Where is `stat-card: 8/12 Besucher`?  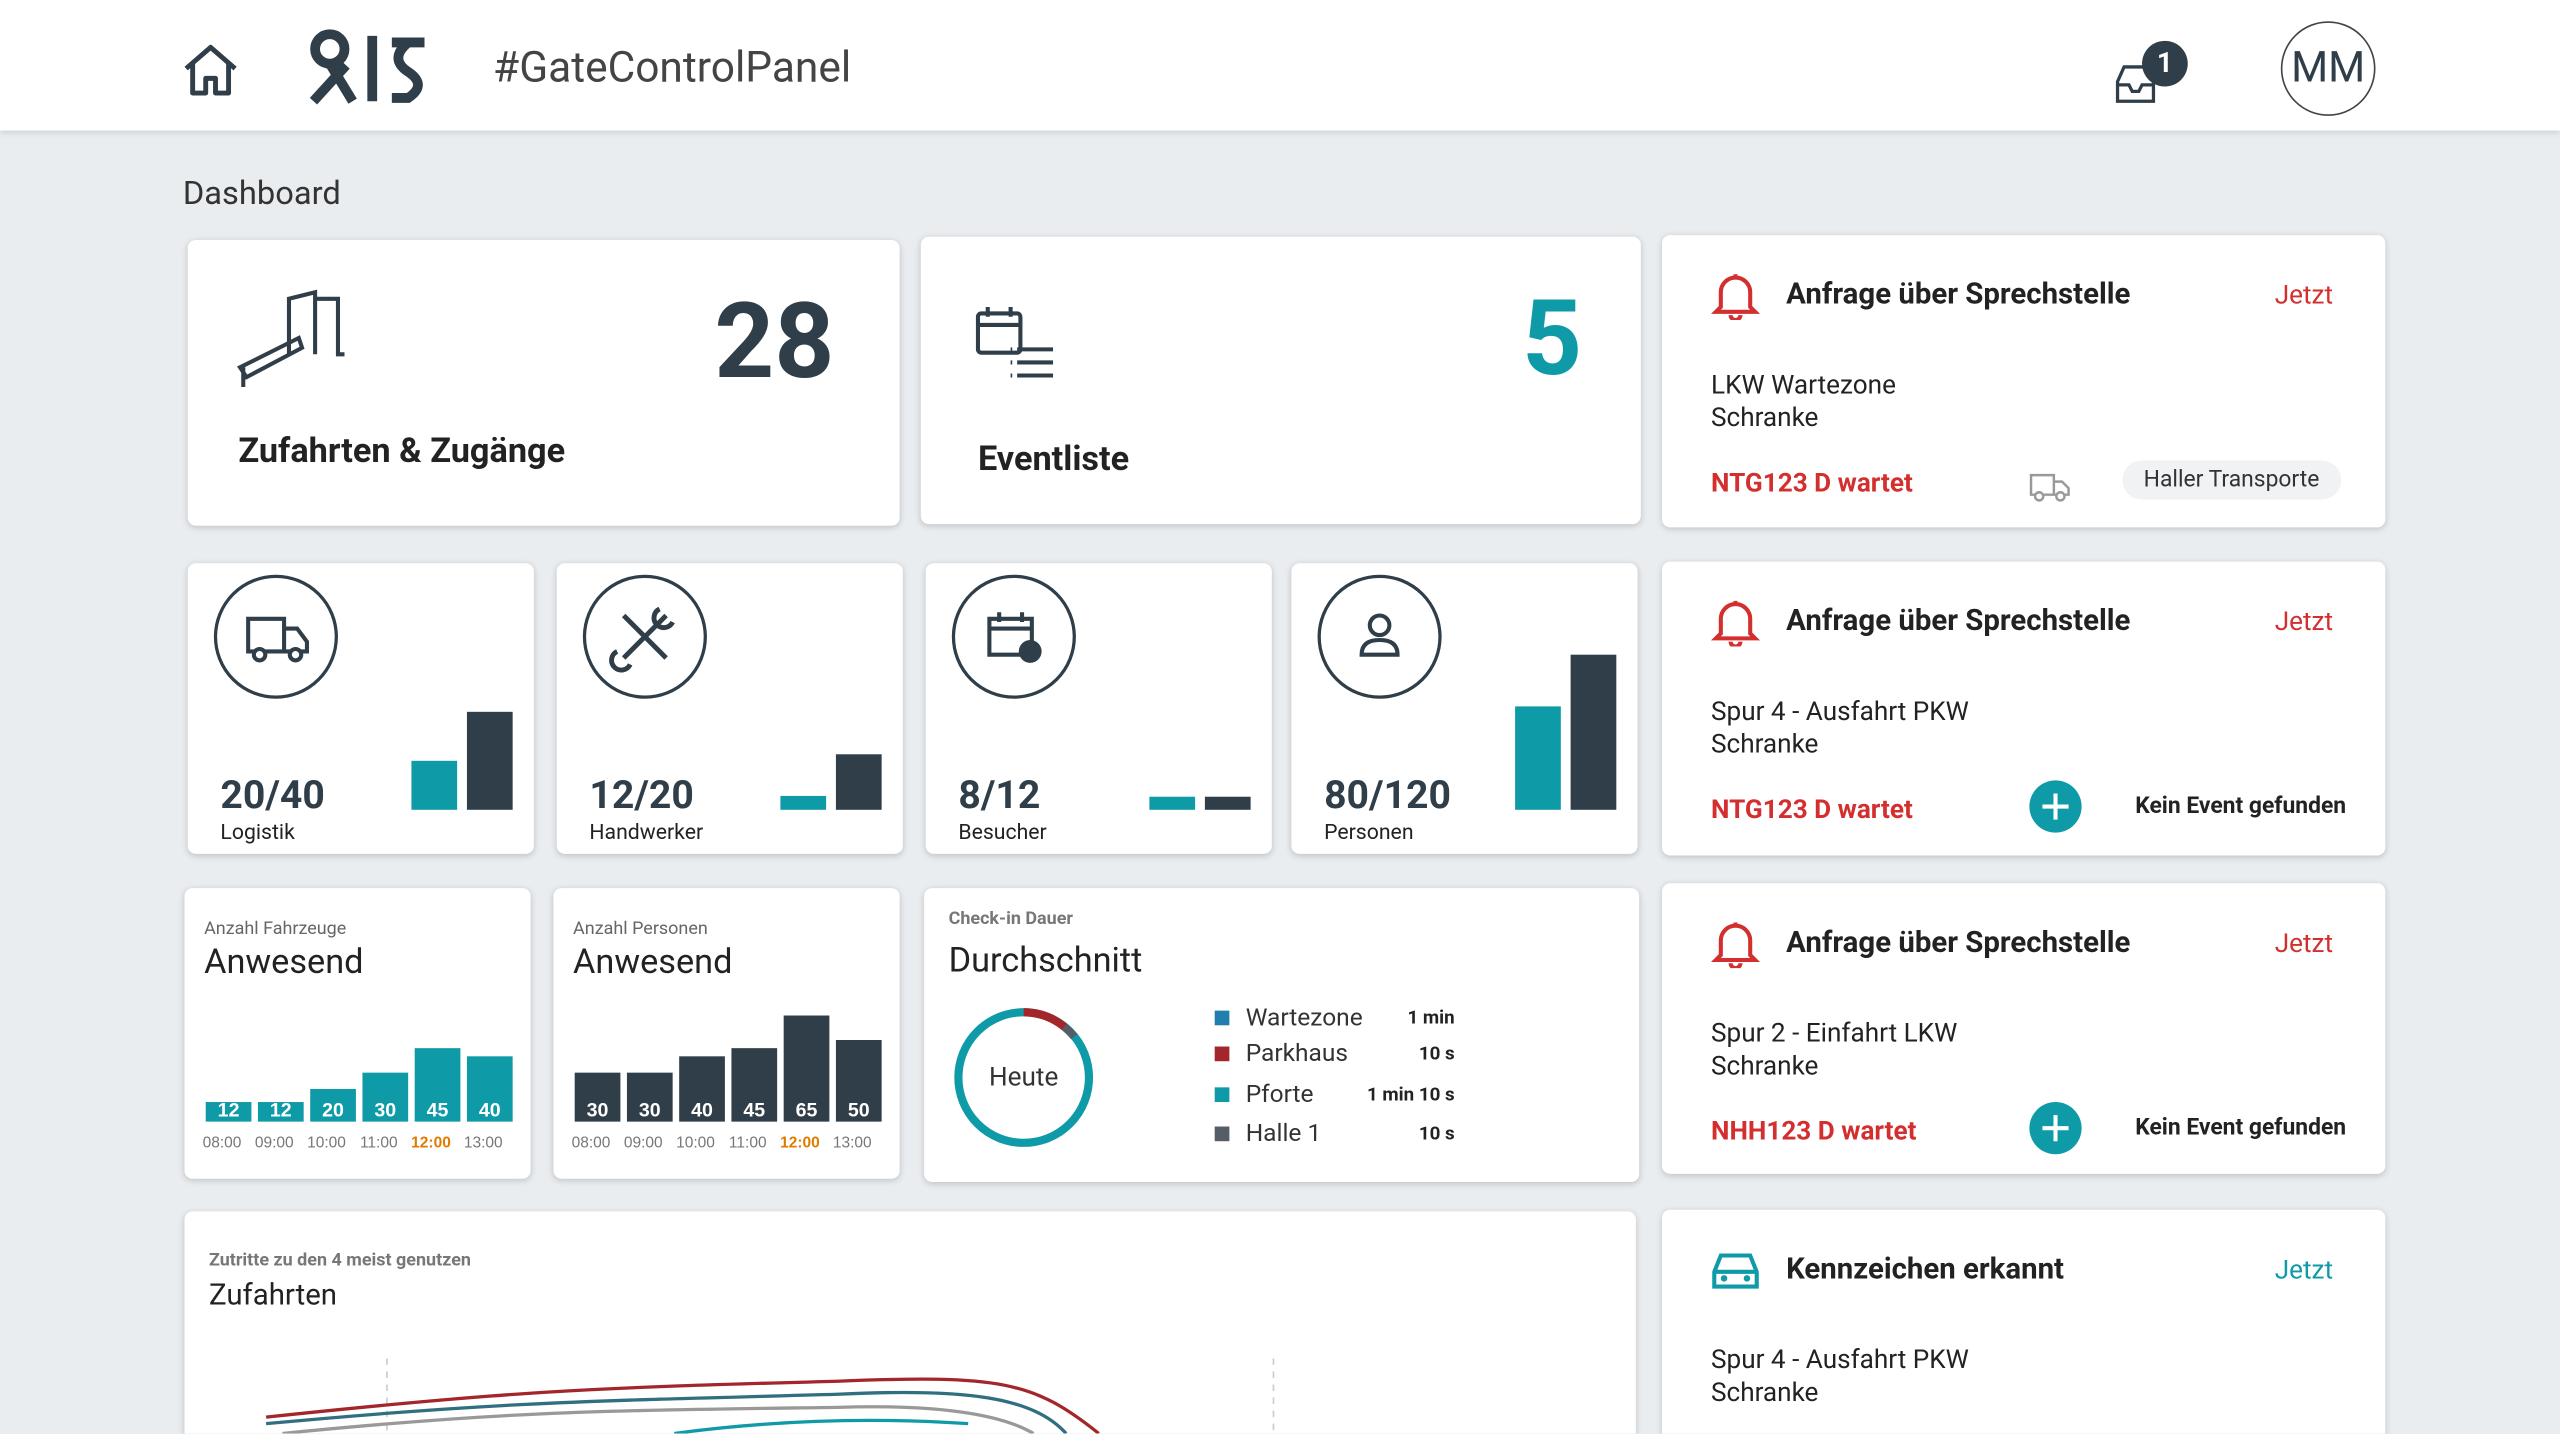 stat-card: 8/12 Besucher is located at coordinates (1098, 708).